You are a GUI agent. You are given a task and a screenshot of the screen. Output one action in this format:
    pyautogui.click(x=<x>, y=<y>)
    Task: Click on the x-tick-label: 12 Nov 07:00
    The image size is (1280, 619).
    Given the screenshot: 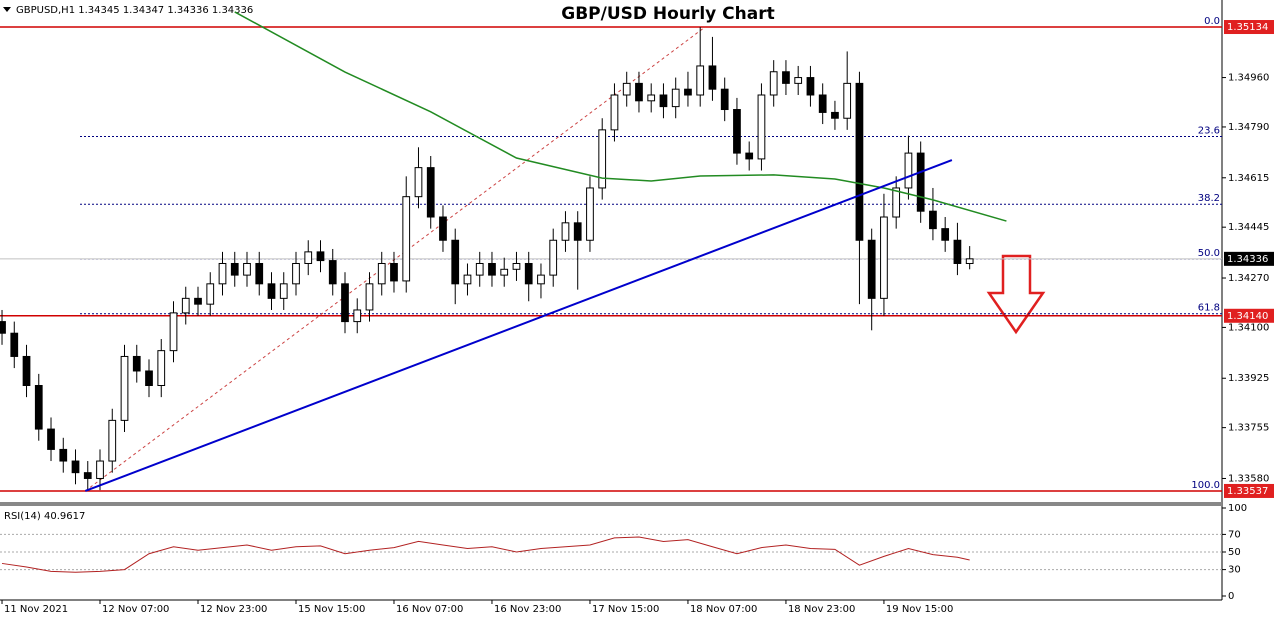 What is the action you would take?
    pyautogui.click(x=135, y=609)
    